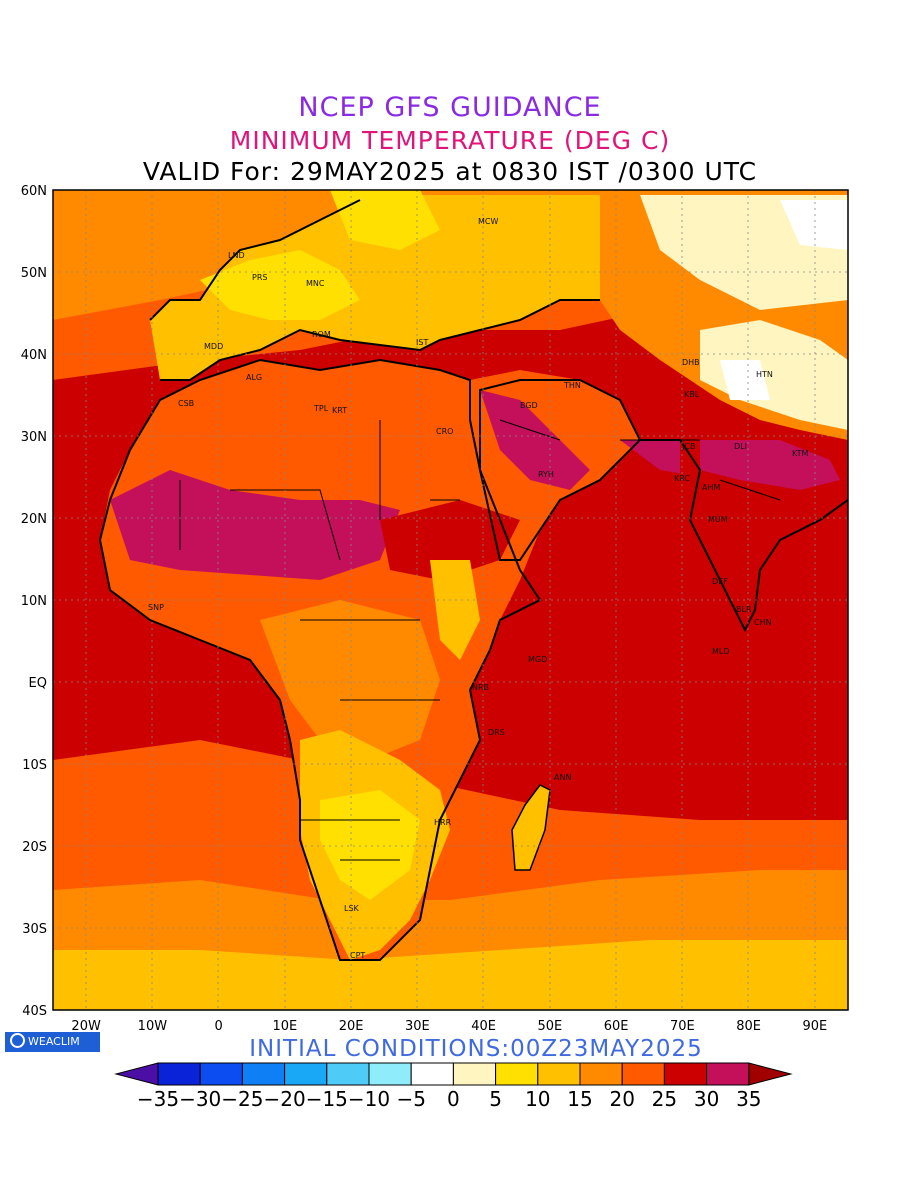  Describe the element at coordinates (682, 1026) in the screenshot. I see `lon-label: 70E` at that location.